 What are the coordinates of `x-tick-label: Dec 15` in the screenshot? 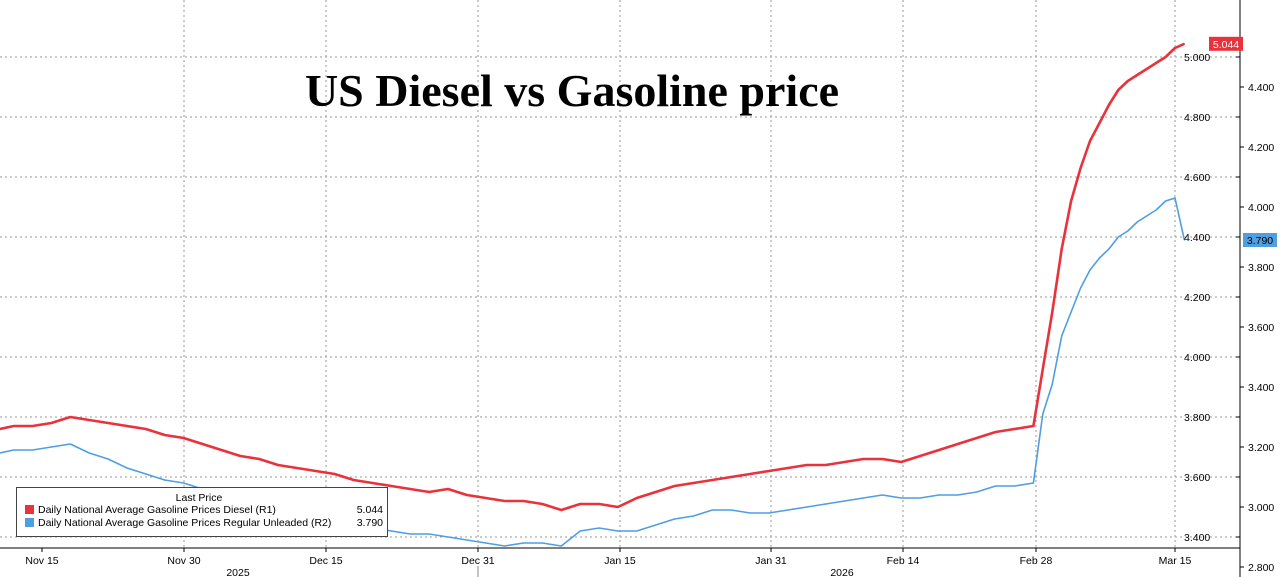 It's located at (325, 561).